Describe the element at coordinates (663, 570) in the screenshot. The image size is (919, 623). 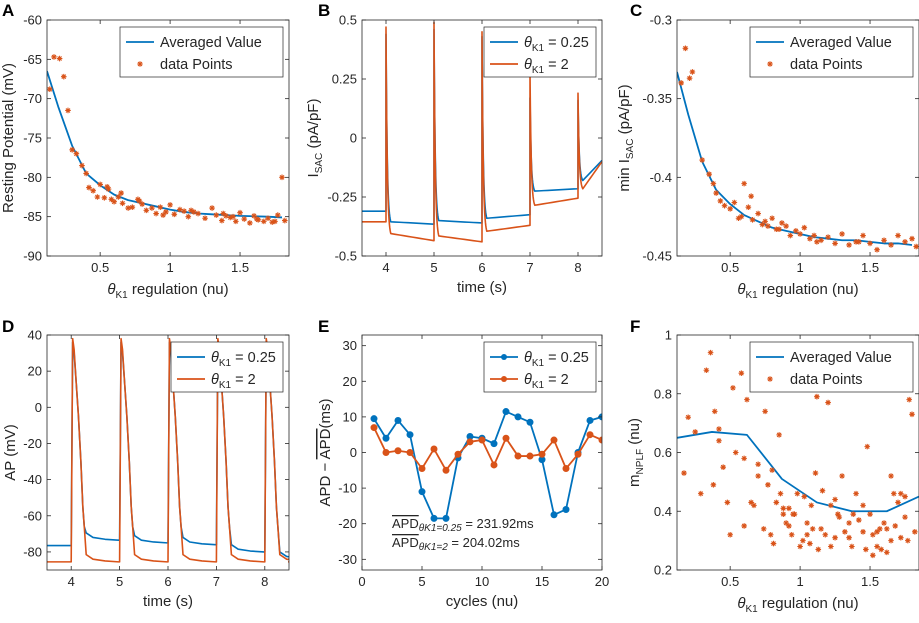
I see `y-tick-label: 0.2` at that location.